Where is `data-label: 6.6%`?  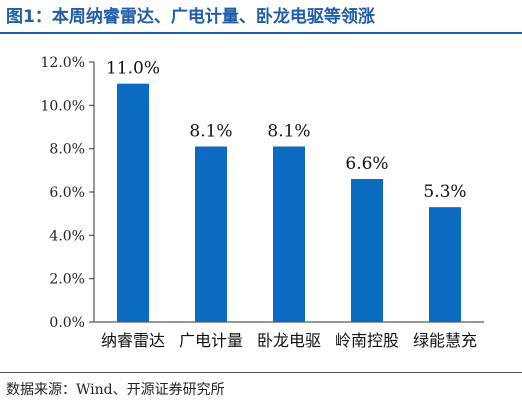
data-label: 6.6% is located at coordinates (366, 164).